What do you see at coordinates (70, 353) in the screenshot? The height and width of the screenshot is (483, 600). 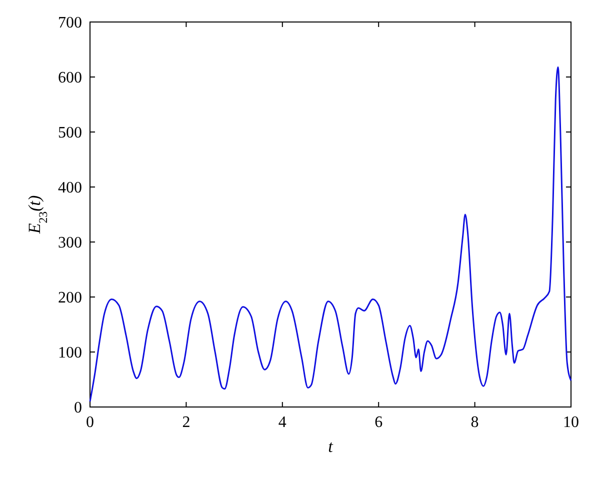 I see `y-tick-label: 100` at bounding box center [70, 353].